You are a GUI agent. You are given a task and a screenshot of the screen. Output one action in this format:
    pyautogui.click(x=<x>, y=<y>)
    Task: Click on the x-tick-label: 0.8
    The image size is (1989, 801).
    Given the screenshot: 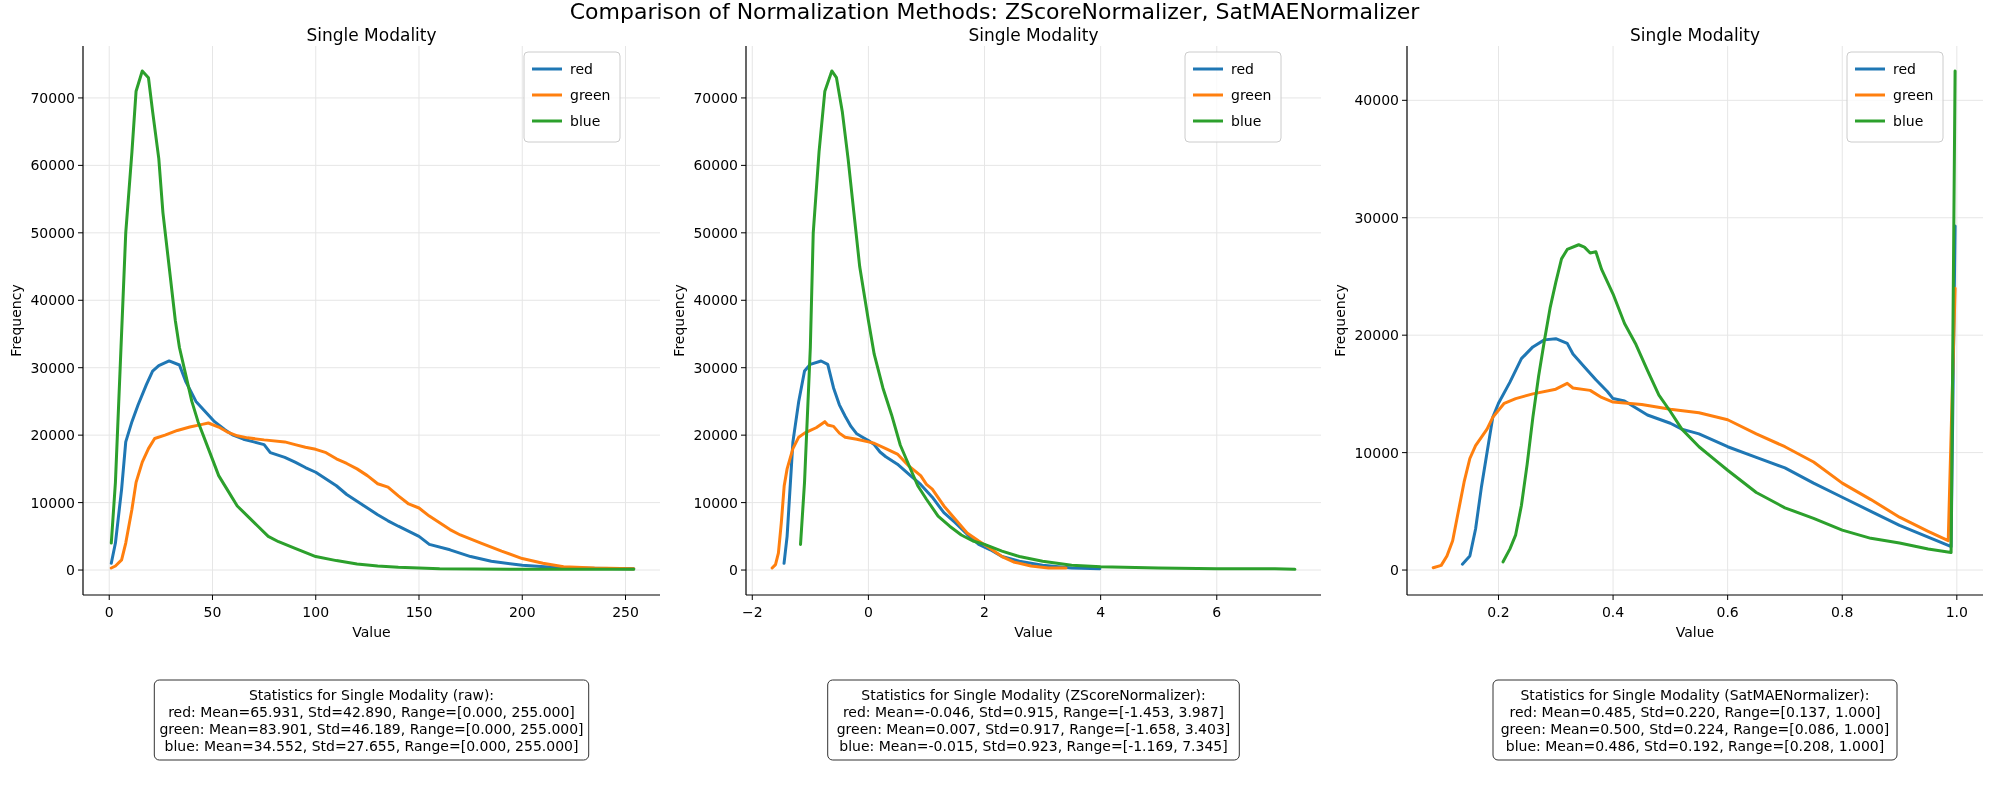 What is the action you would take?
    pyautogui.click(x=1842, y=612)
    